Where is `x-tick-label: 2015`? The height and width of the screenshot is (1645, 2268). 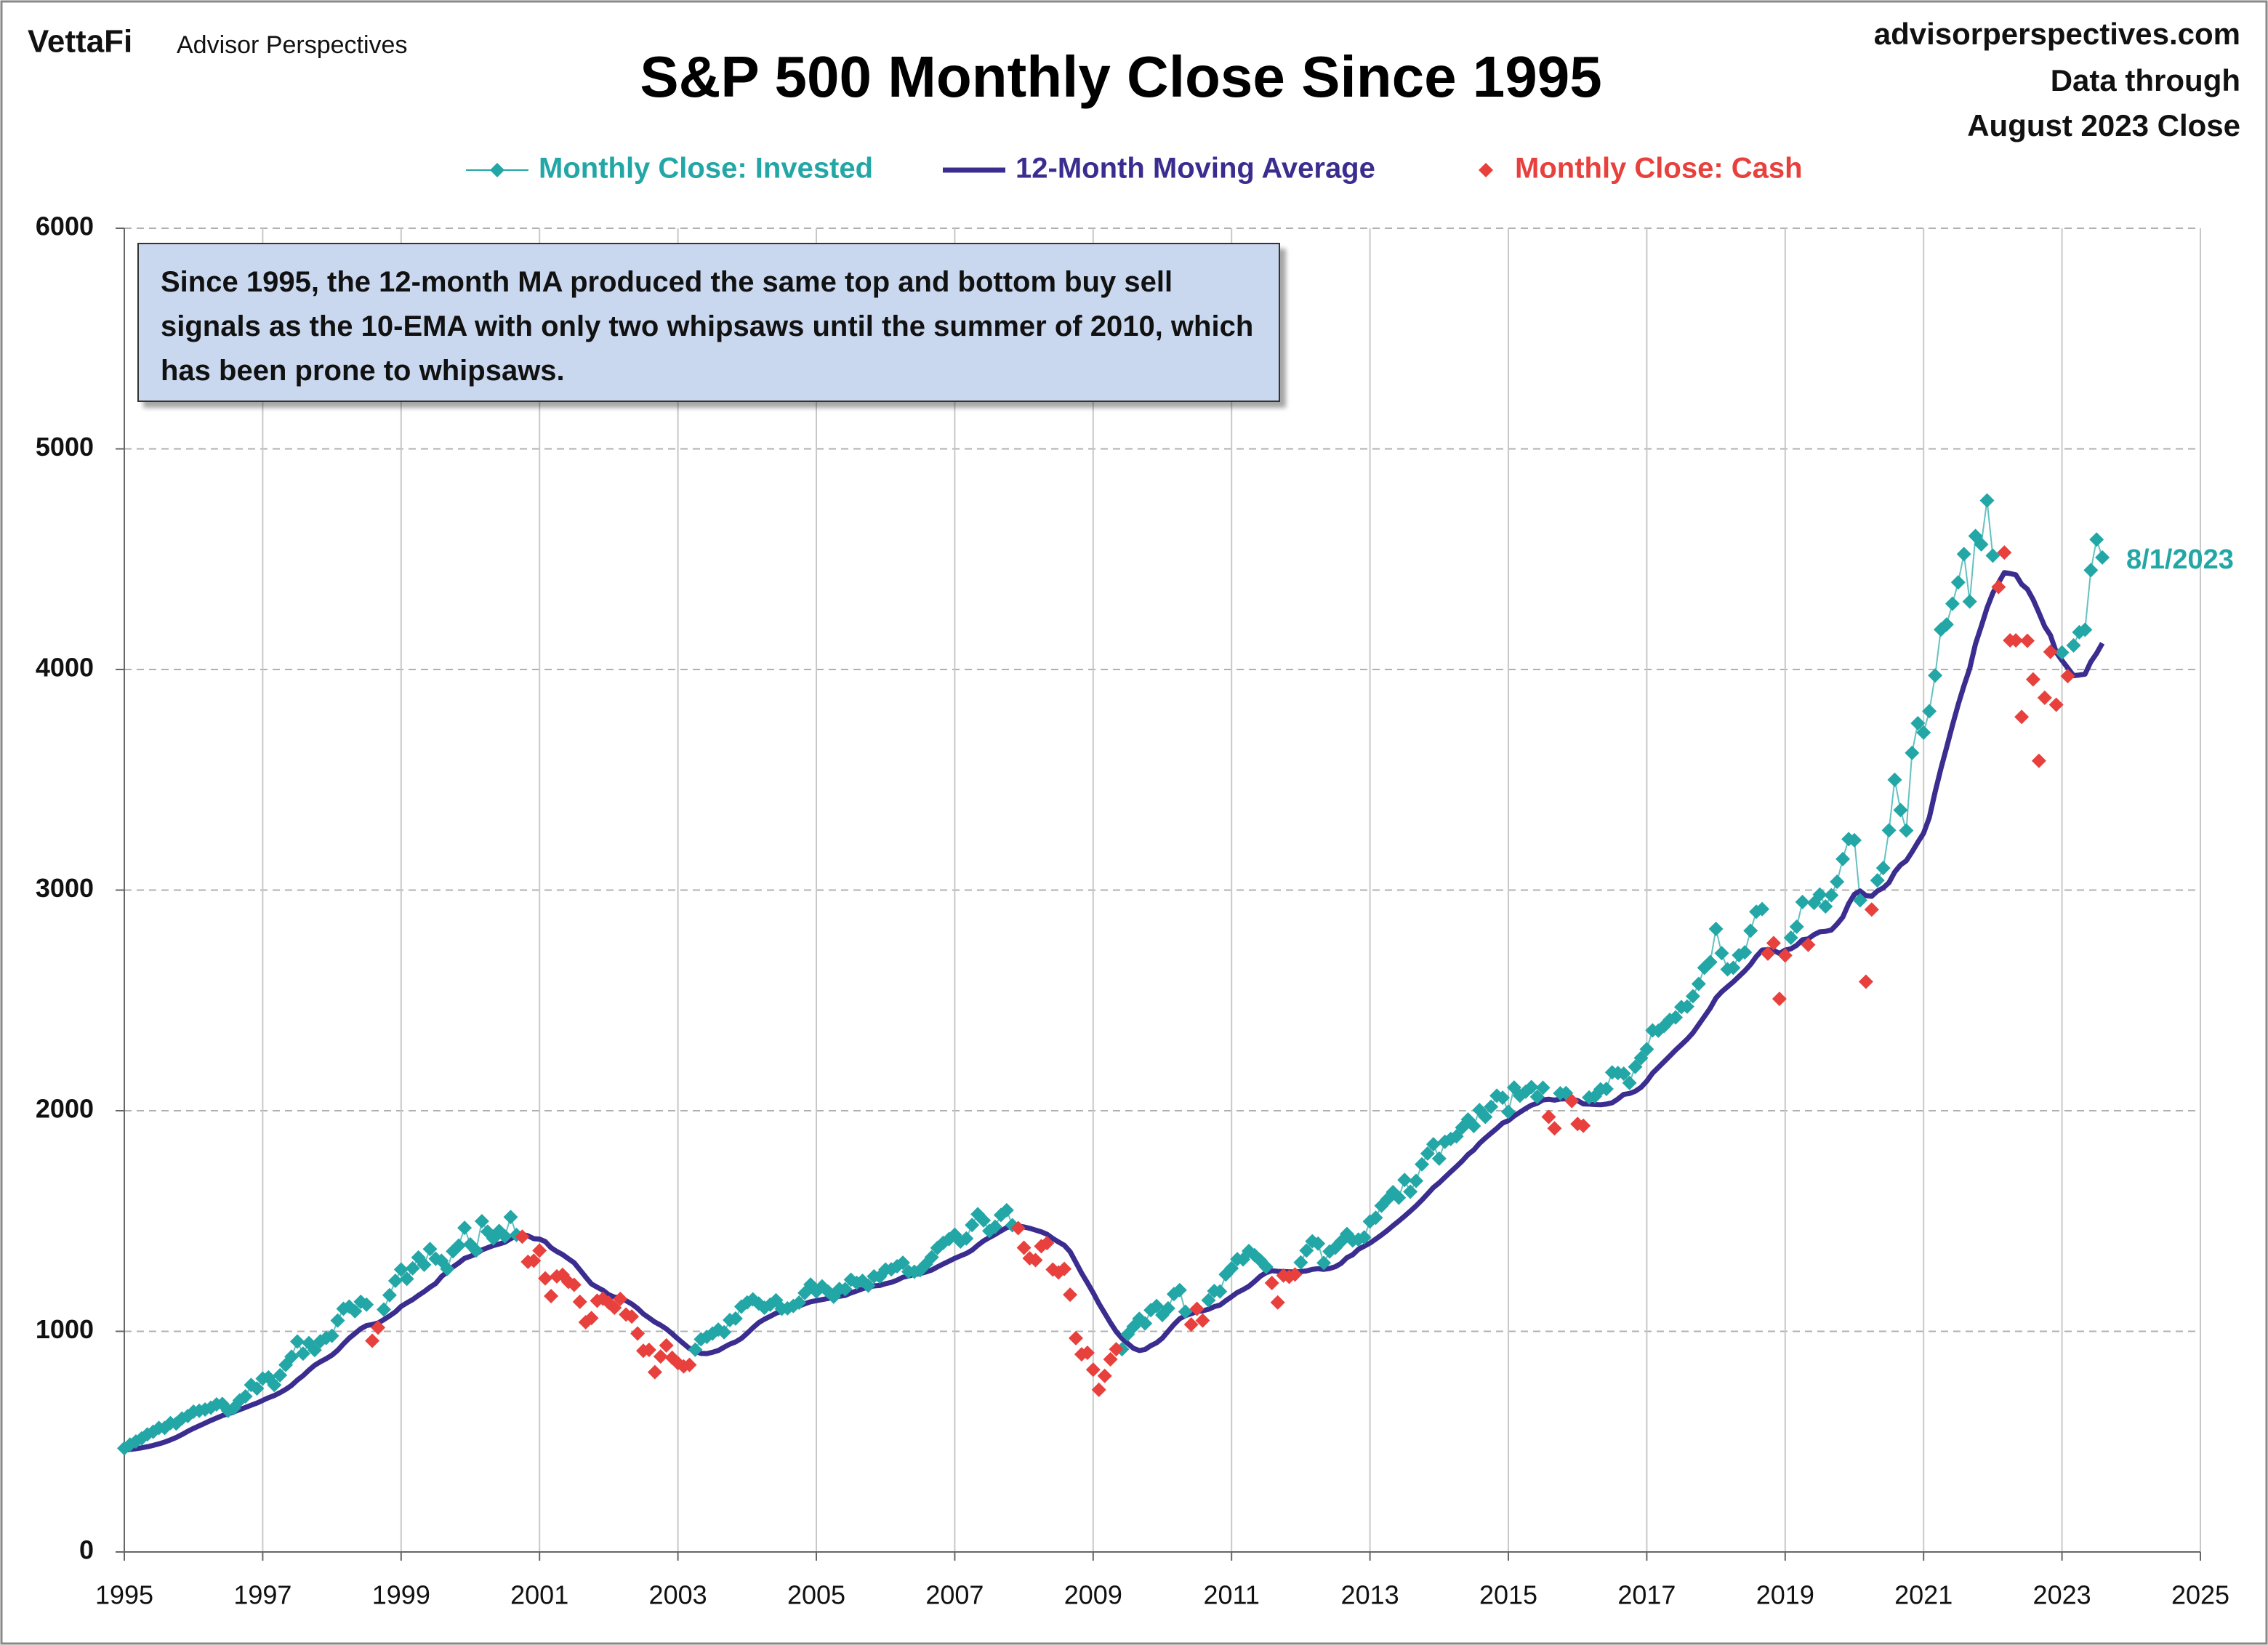 x-tick-label: 2015 is located at coordinates (1508, 1595).